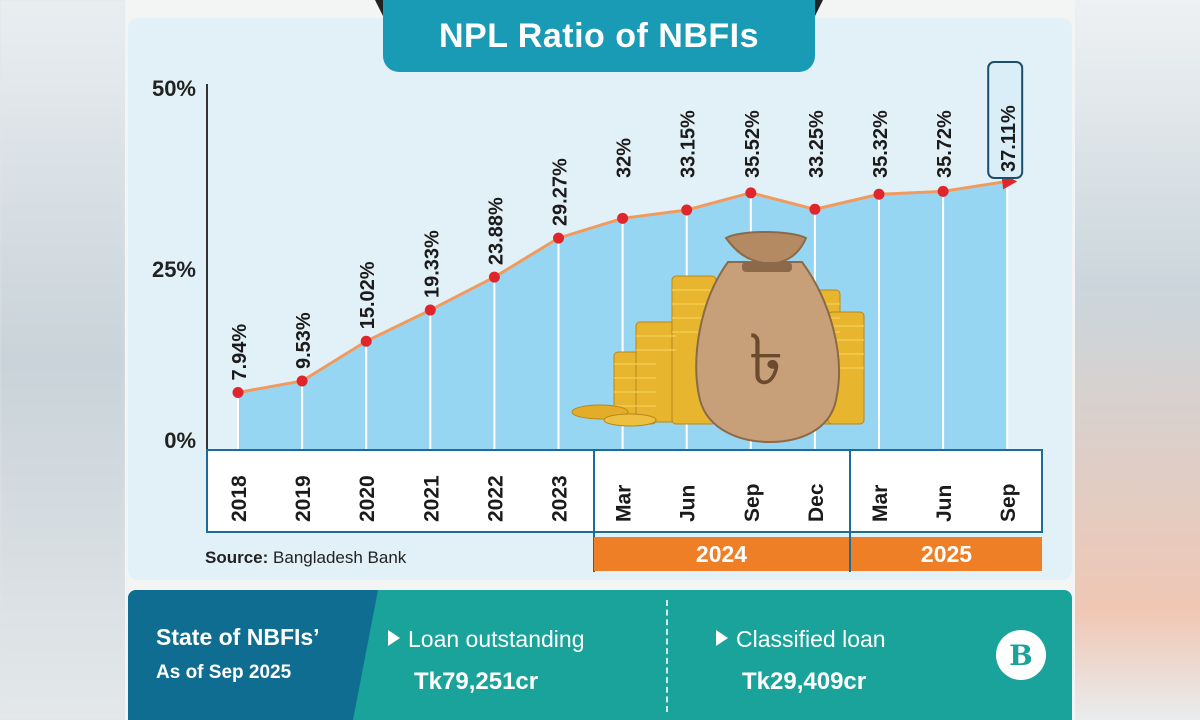  I want to click on y-tick-label: 25%, so click(174, 269).